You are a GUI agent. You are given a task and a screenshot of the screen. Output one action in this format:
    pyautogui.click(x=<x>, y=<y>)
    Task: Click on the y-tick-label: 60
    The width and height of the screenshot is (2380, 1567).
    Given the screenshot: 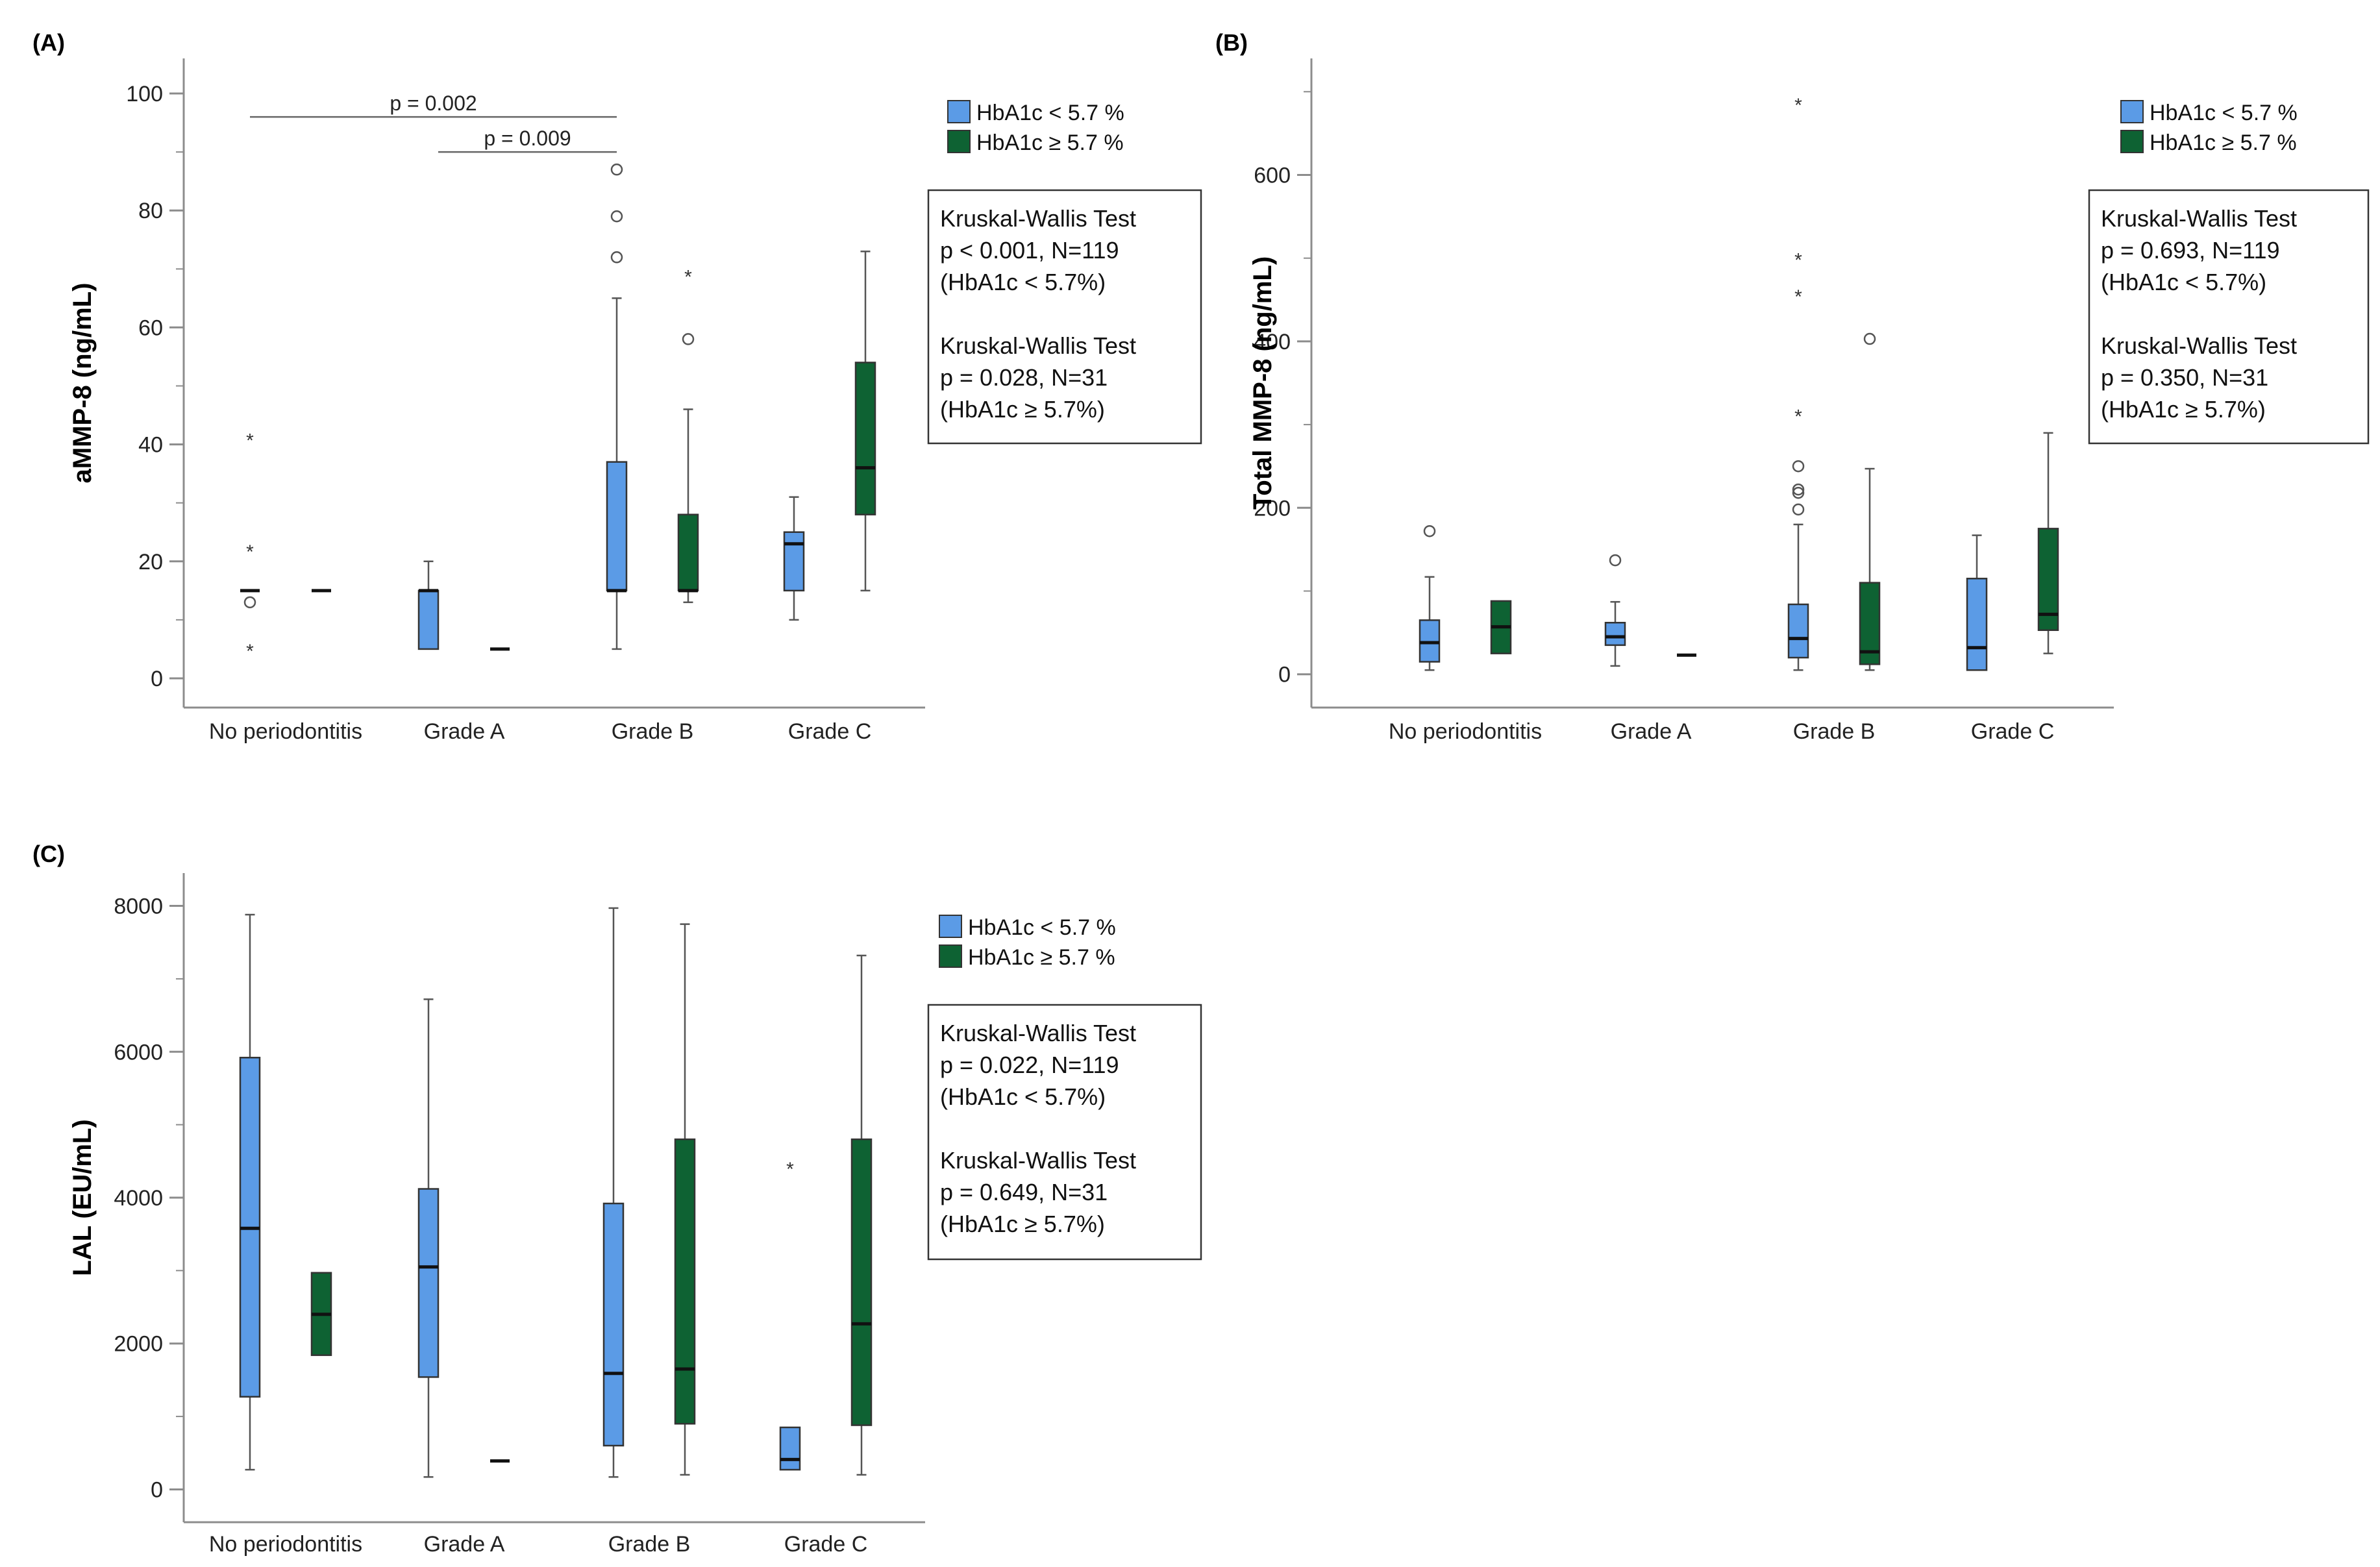 What is the action you would take?
    pyautogui.click(x=151, y=327)
    